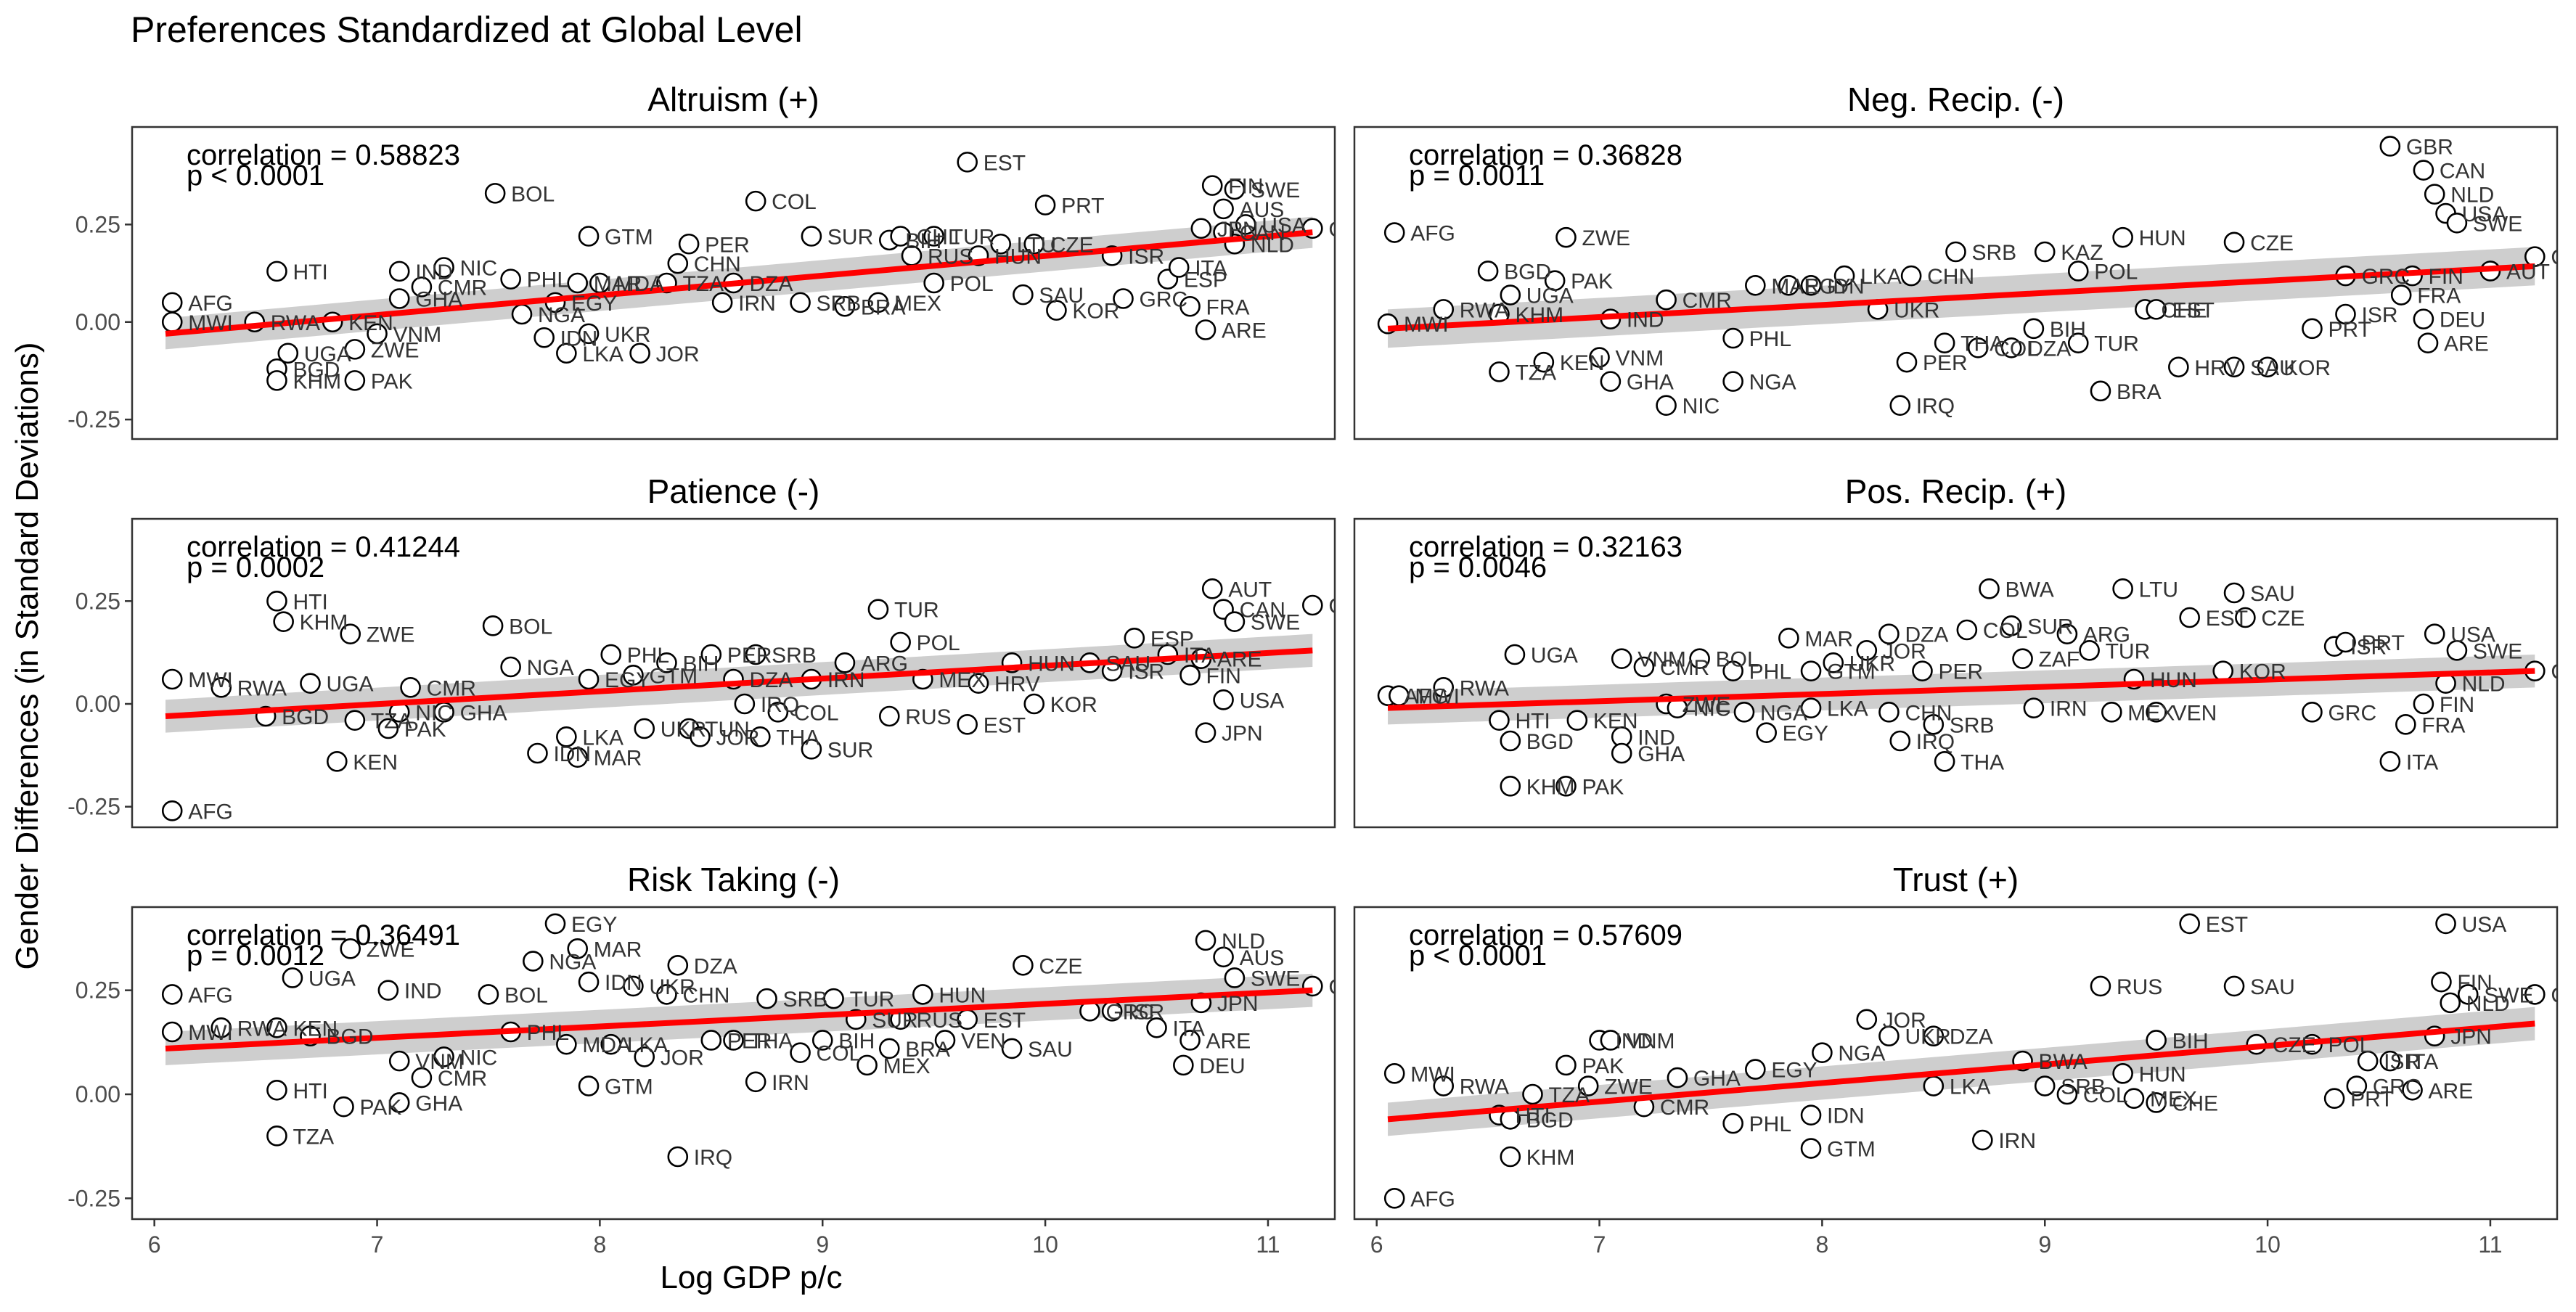 This screenshot has height=1312, width=2576. Describe the element at coordinates (1243, 942) in the screenshot. I see `point-label: NLD` at that location.